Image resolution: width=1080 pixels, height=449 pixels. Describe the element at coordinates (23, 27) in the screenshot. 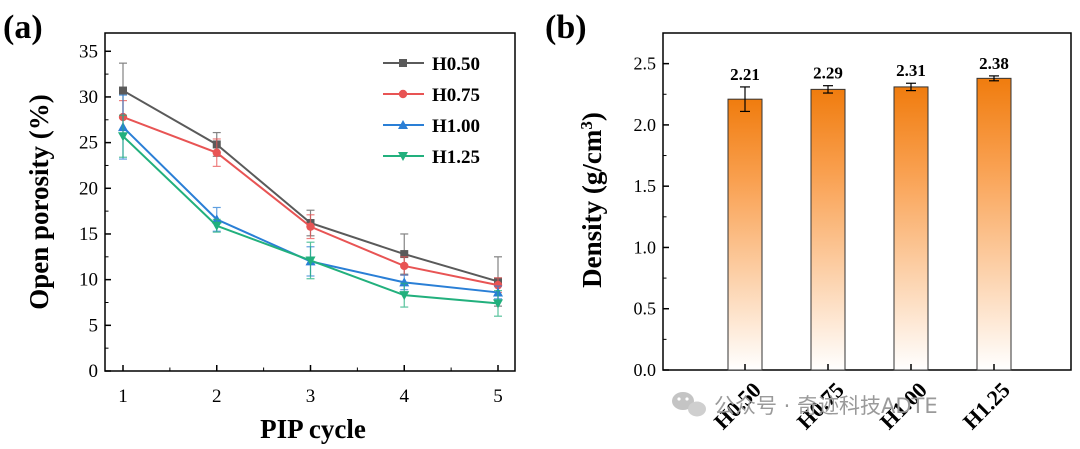

I see `panel-a-label: (a)` at that location.